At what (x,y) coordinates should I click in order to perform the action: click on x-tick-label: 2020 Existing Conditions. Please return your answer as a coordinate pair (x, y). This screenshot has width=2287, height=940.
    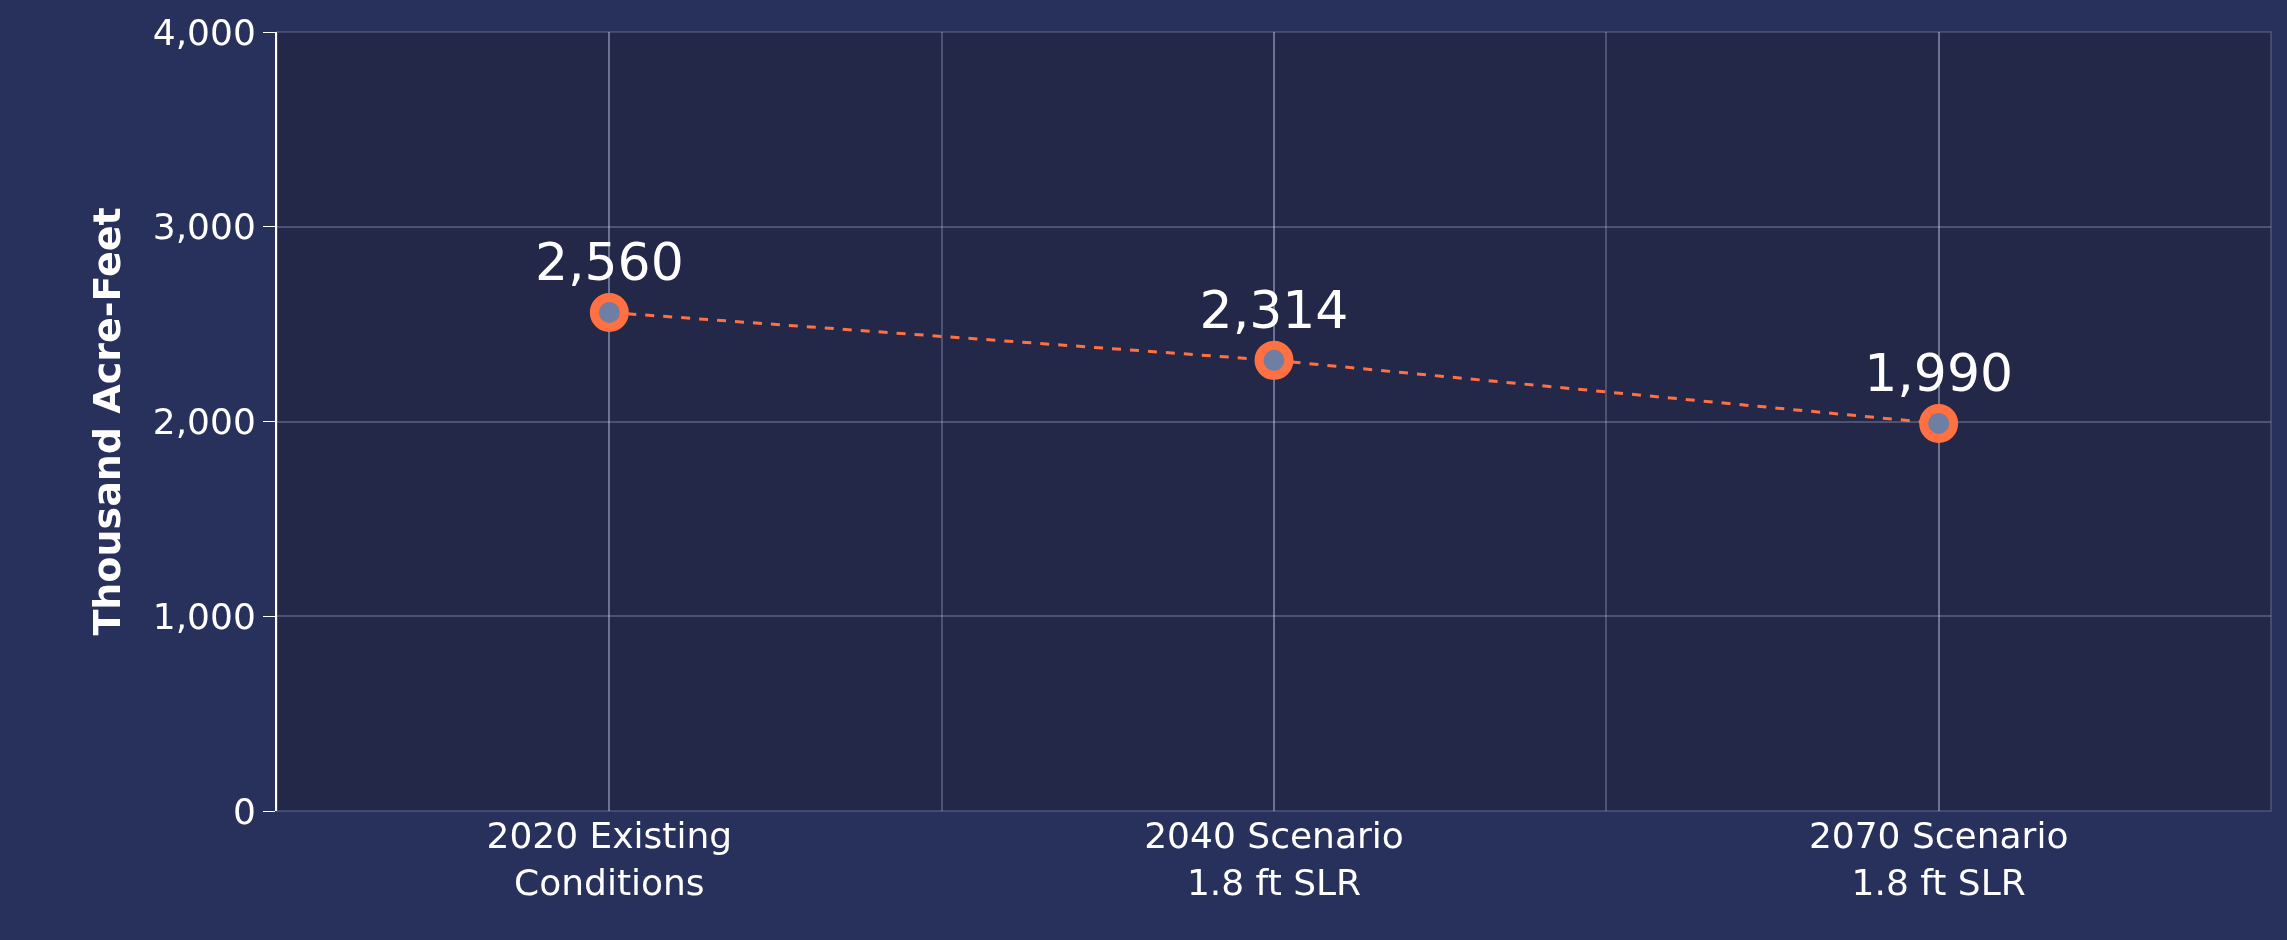
    Looking at the image, I should click on (609, 859).